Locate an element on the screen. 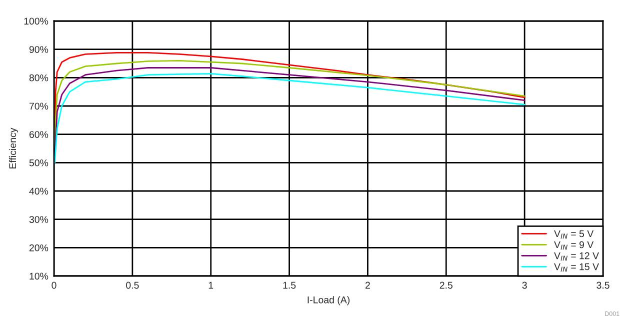 This screenshot has width=629, height=329. legend-label: V$_{IN}$ = 9 V is located at coordinates (574, 245).